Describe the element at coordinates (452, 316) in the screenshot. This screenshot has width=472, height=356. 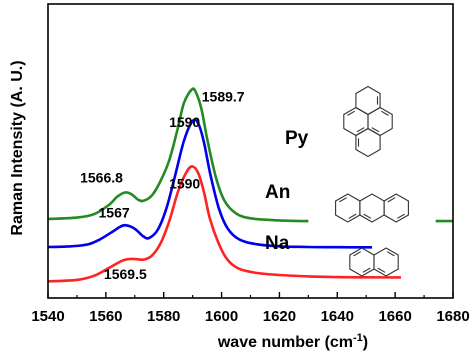
I see `x-tick-label: 1680` at that location.